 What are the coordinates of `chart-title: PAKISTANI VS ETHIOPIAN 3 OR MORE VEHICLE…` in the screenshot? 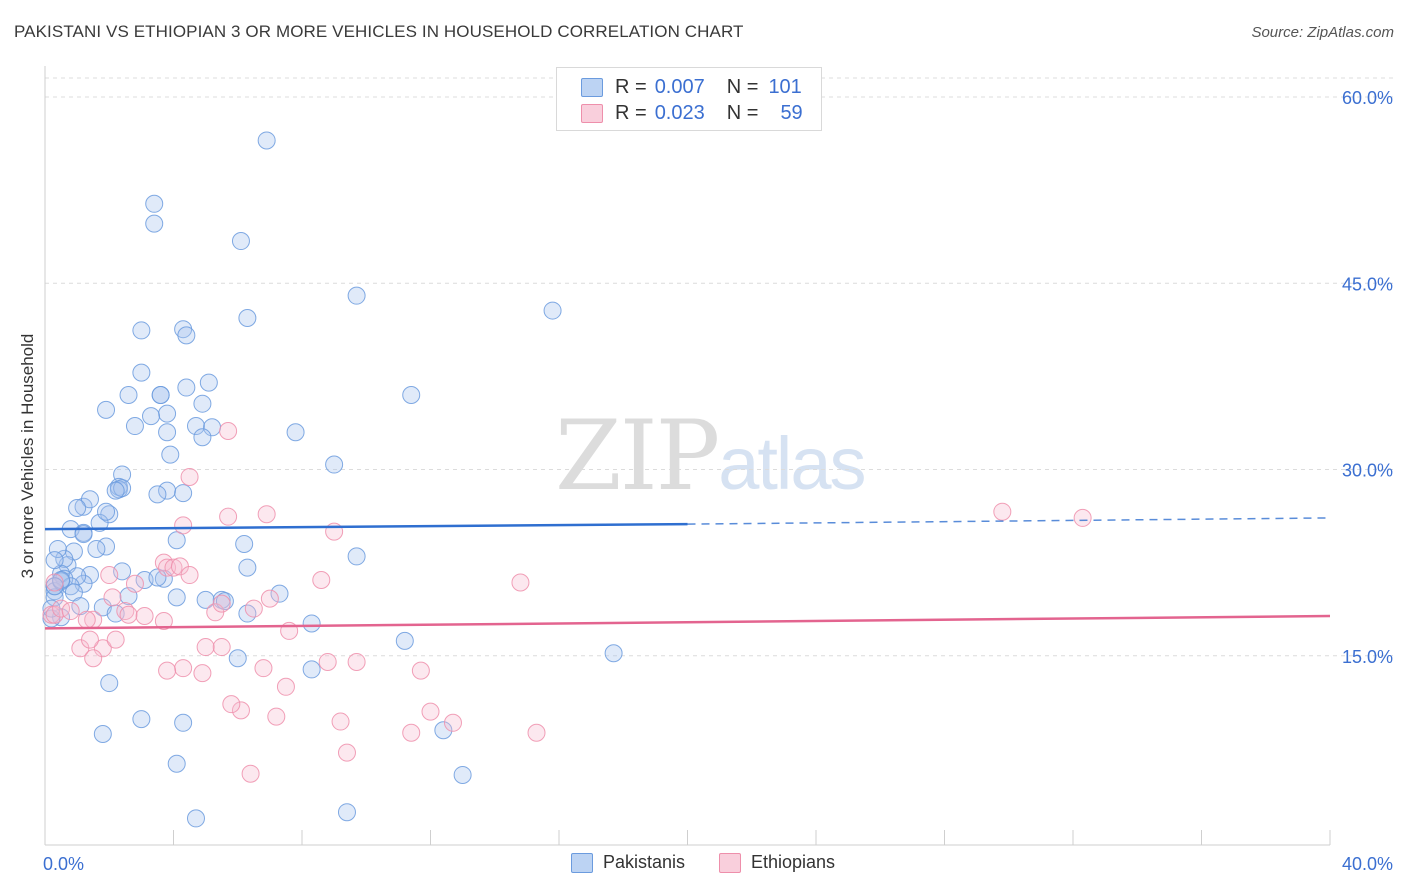 It's located at (379, 31).